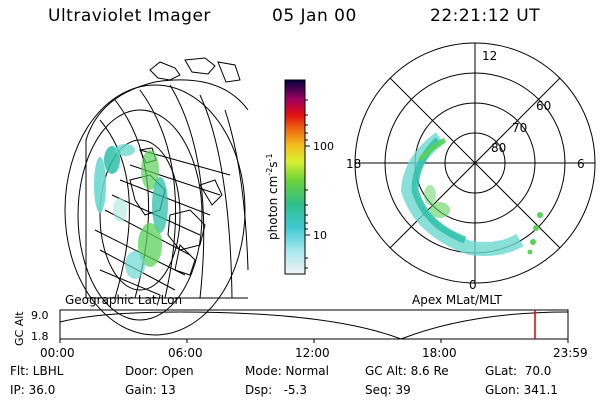 This screenshot has height=400, width=600. What do you see at coordinates (485, 16) in the screenshot?
I see `time-label: 22:21:12 UT` at bounding box center [485, 16].